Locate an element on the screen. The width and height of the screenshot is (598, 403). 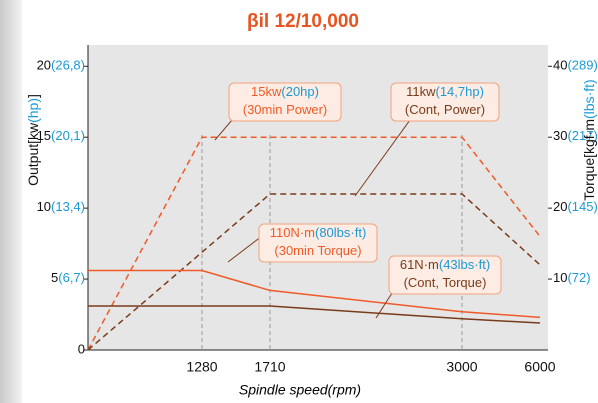
annotation-part: (30min Torque) is located at coordinates (317, 250).